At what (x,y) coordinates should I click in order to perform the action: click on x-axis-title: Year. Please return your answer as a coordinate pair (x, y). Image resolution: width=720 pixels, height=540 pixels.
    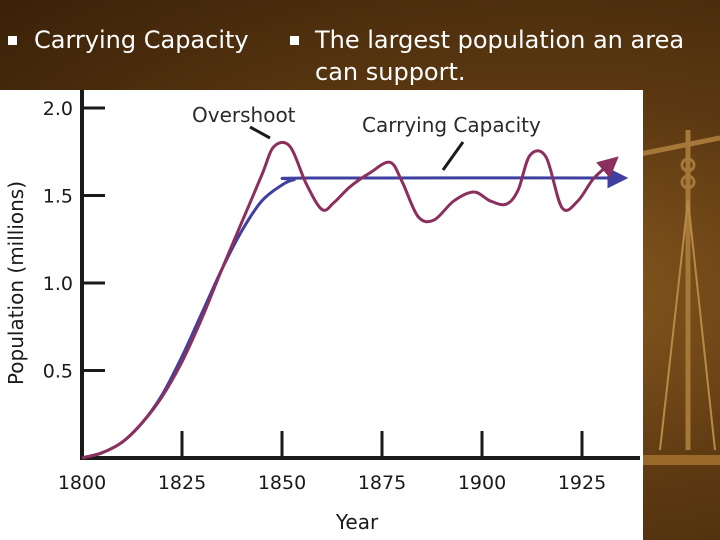
    Looking at the image, I should click on (357, 522).